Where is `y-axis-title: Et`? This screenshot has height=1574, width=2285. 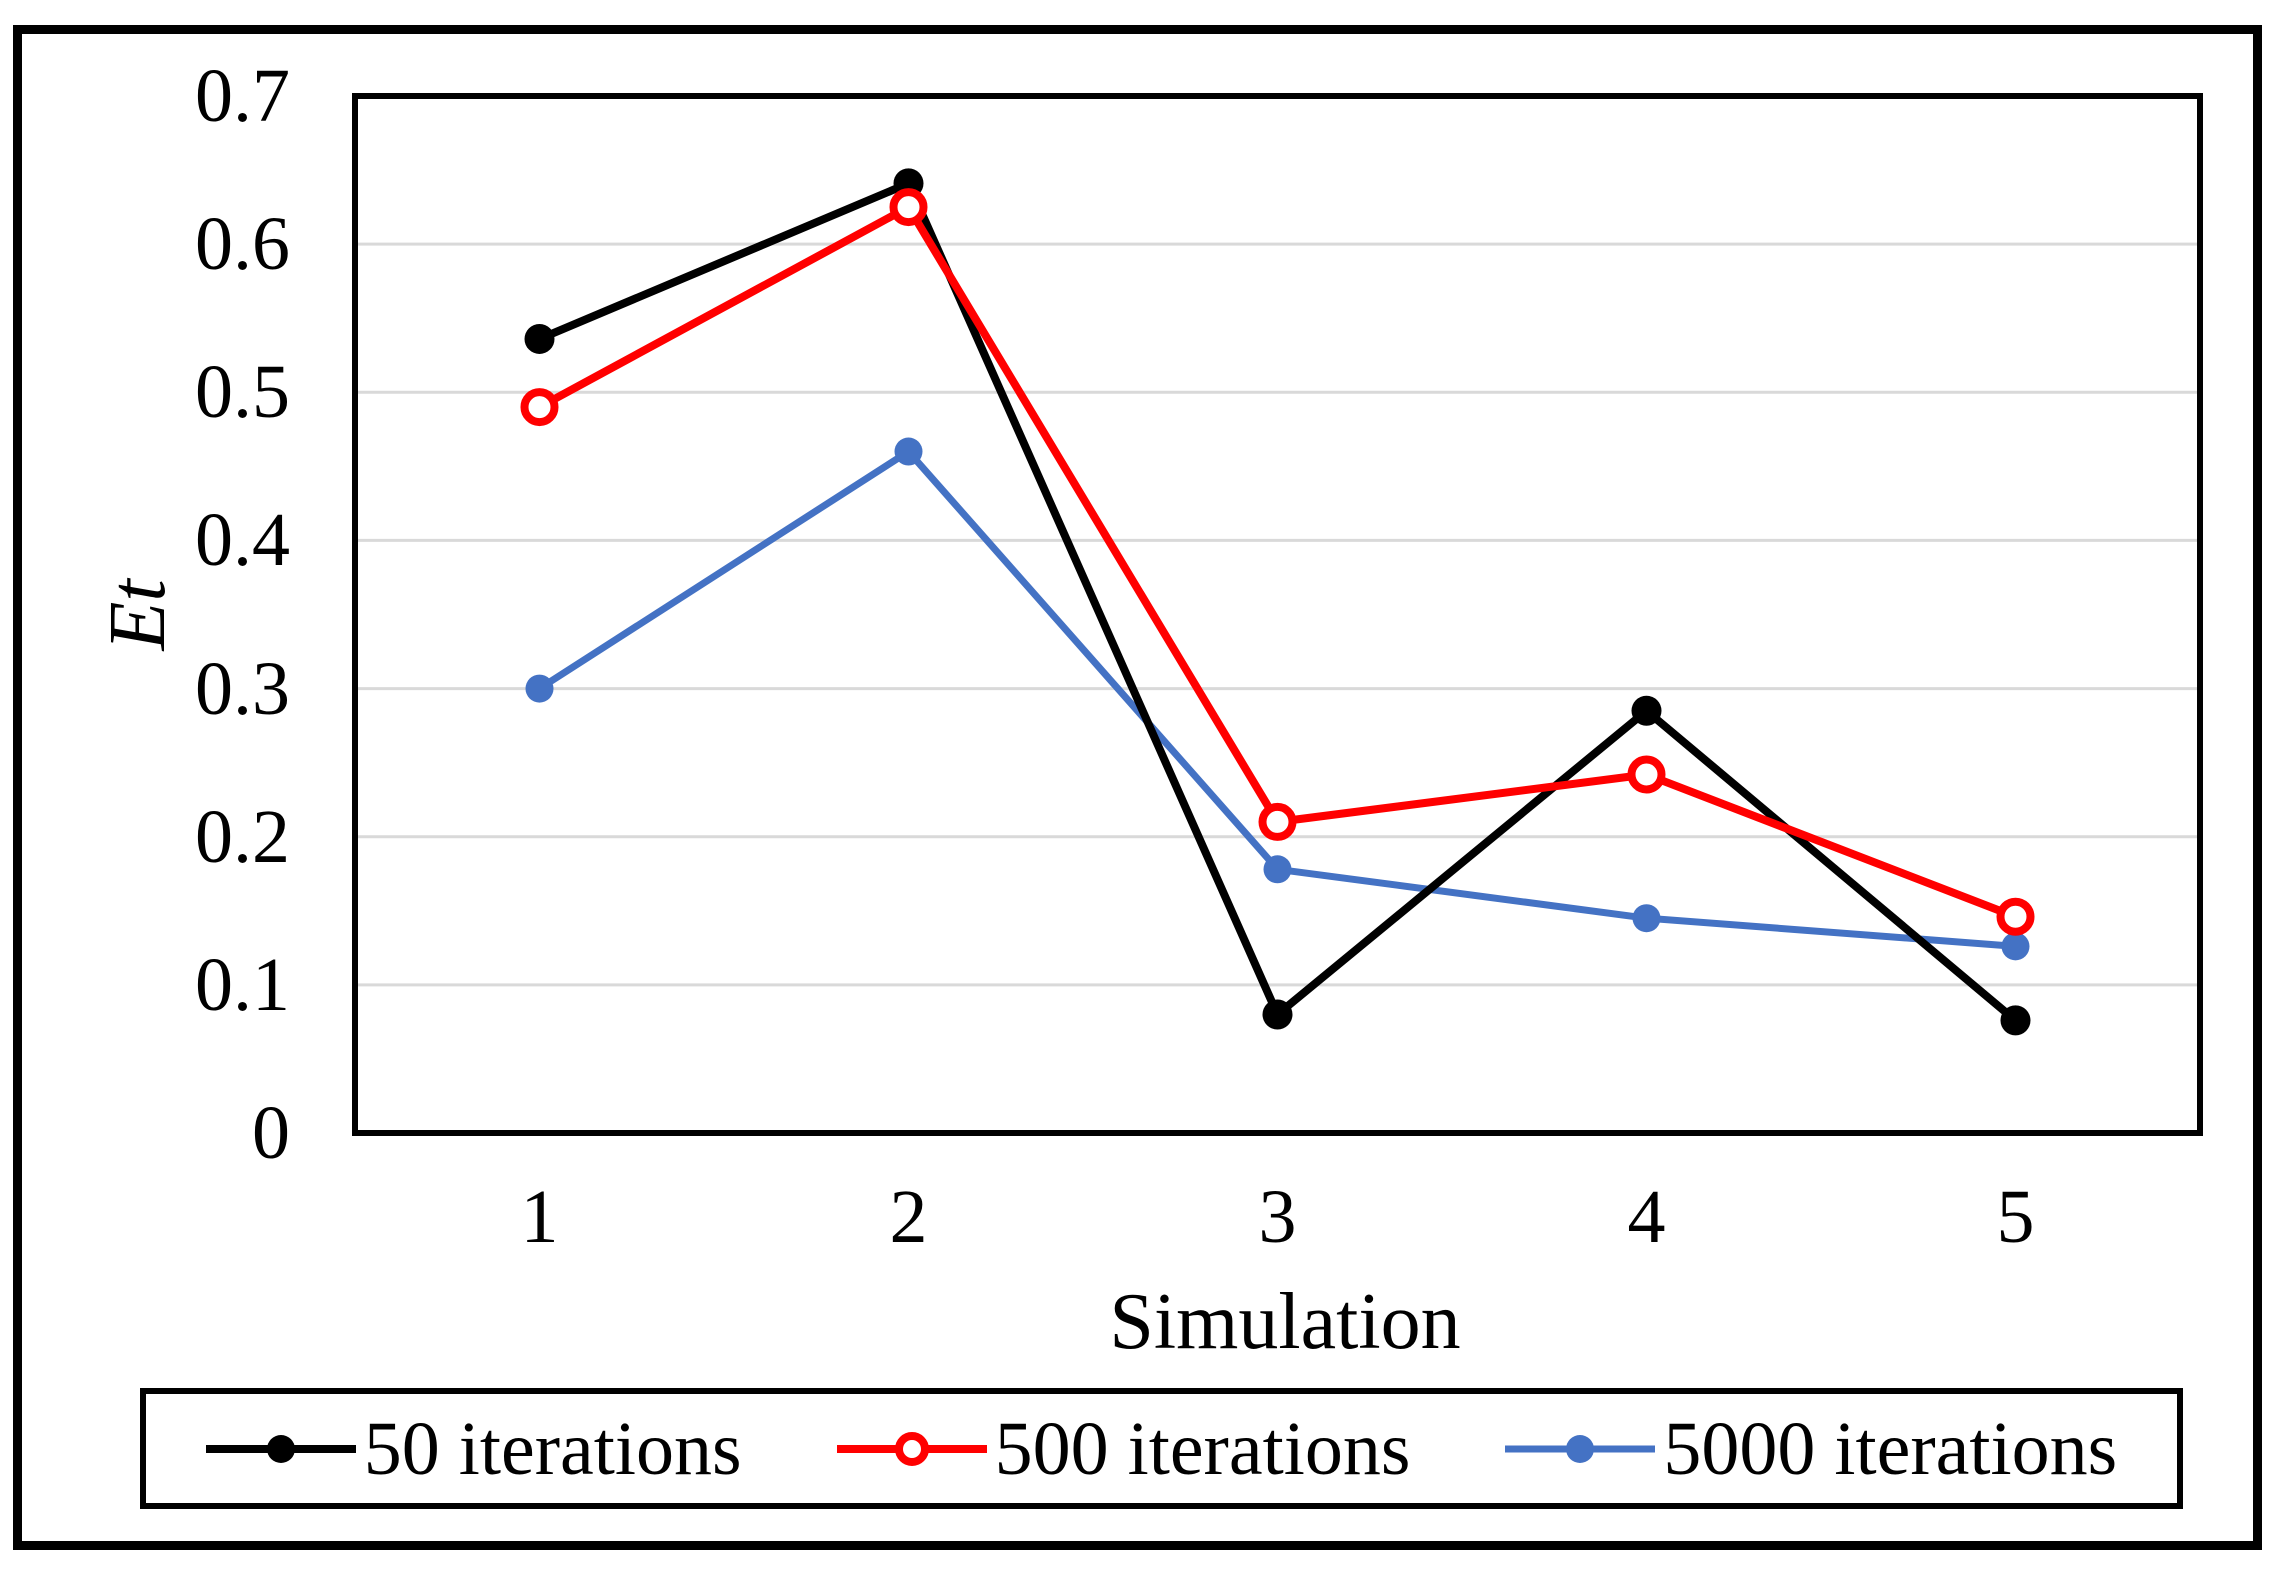
y-axis-title: Et is located at coordinates (138, 615).